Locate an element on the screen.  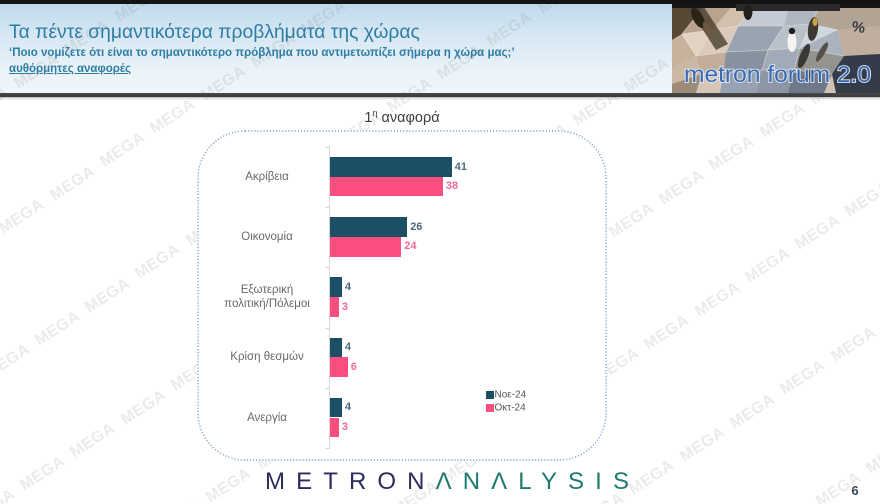
svg-text: metron forum 2.0 is located at coordinates (777, 74).